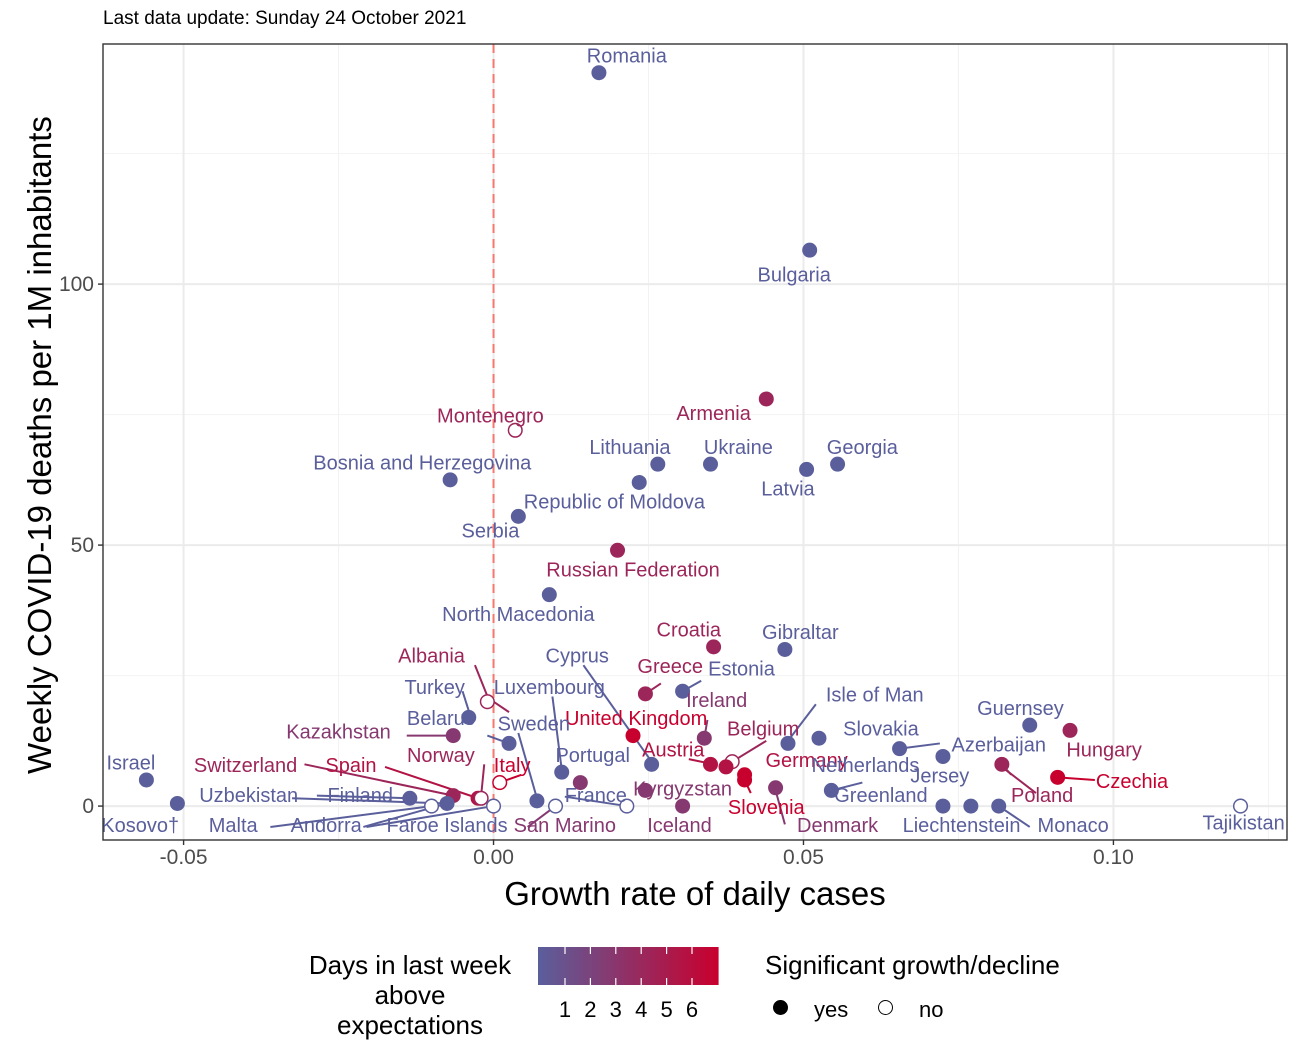  What do you see at coordinates (939, 777) in the screenshot?
I see `country-label: Jersey` at bounding box center [939, 777].